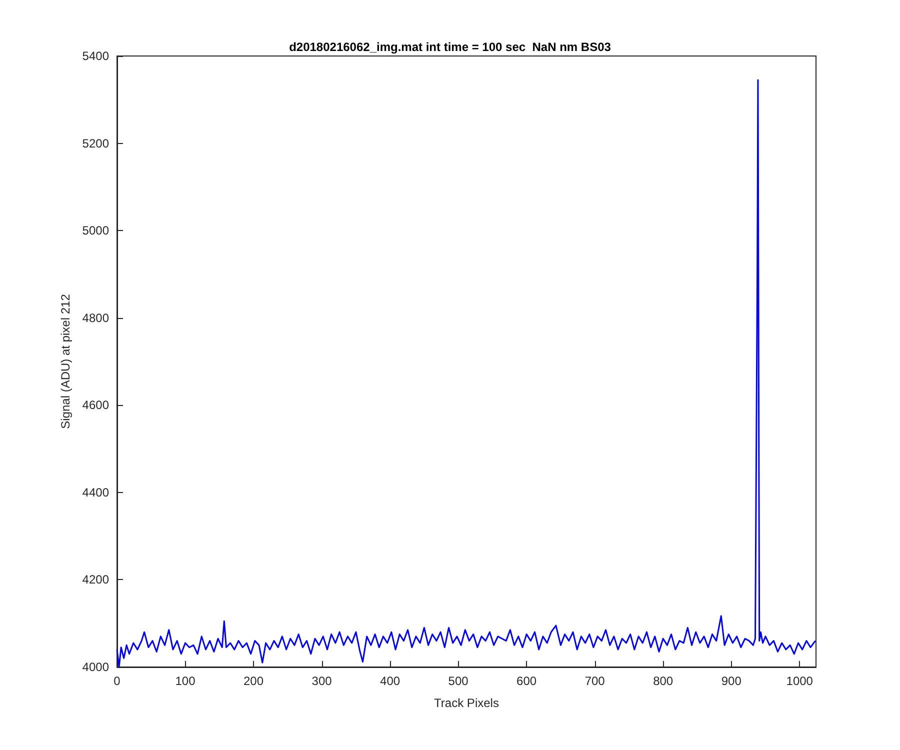 This screenshot has width=900, height=750. Describe the element at coordinates (96, 143) in the screenshot. I see `y-tick-label: 5200` at that location.